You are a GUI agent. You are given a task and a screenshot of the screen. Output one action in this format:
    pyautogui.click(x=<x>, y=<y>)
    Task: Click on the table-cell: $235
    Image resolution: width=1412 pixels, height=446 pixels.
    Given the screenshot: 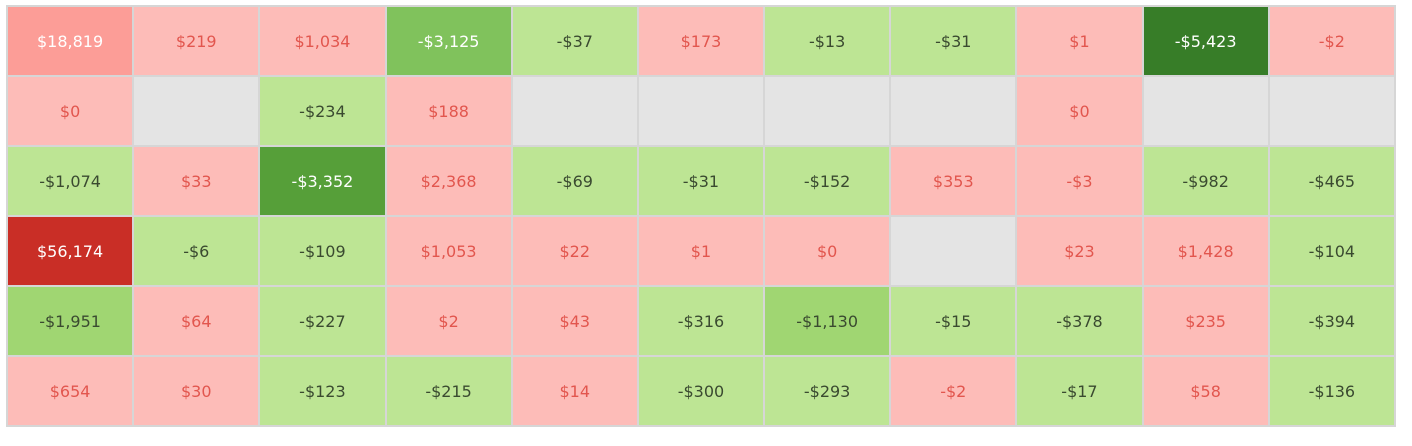 What is the action you would take?
    pyautogui.click(x=1205, y=321)
    